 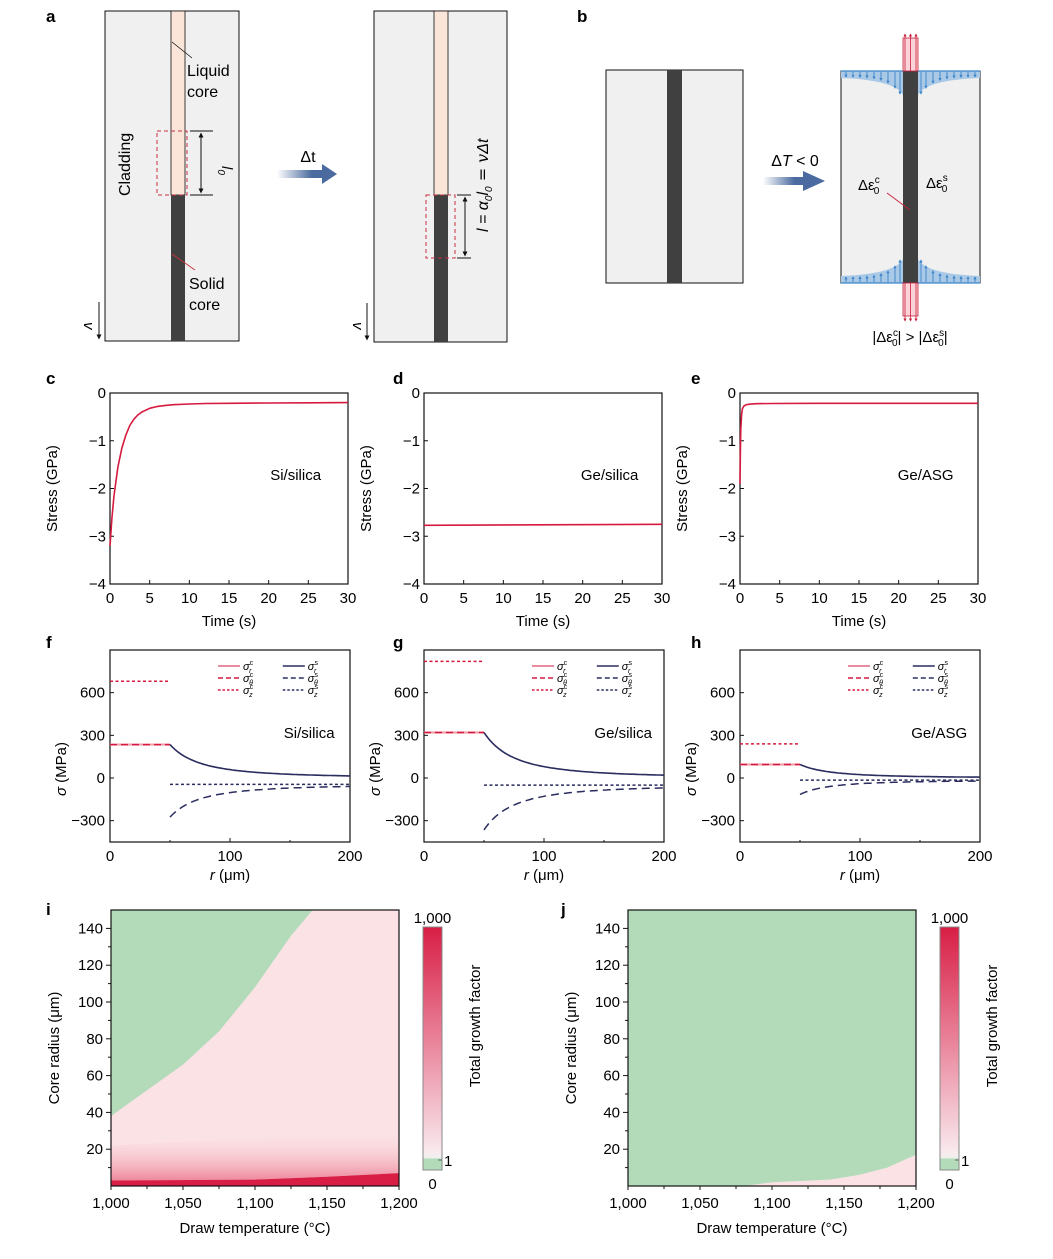 What do you see at coordinates (90, 928) in the screenshot?
I see `y-tick-label: 140` at bounding box center [90, 928].